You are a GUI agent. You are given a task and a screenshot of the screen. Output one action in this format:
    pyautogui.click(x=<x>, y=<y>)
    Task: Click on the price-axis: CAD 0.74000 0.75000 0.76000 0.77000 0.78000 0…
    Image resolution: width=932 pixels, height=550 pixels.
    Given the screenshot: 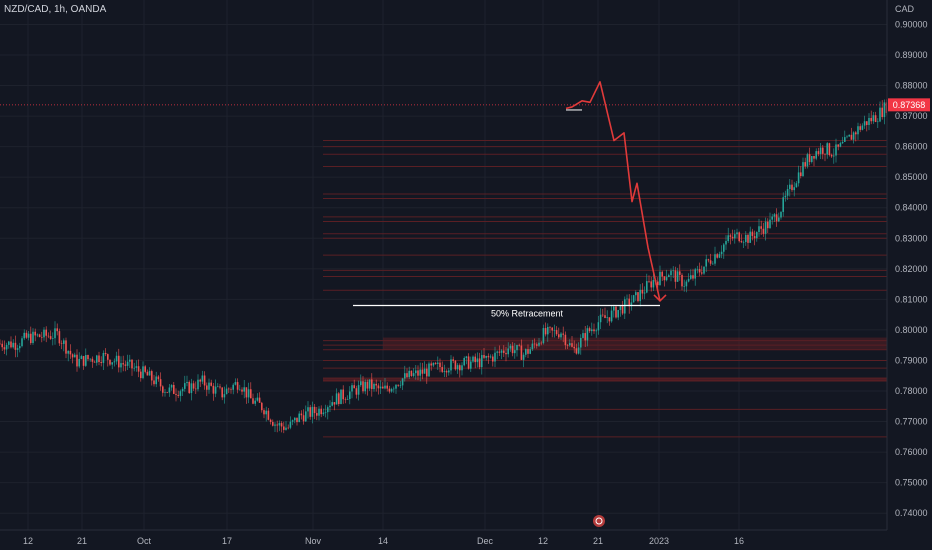 What is the action you would take?
    pyautogui.click(x=909, y=275)
    